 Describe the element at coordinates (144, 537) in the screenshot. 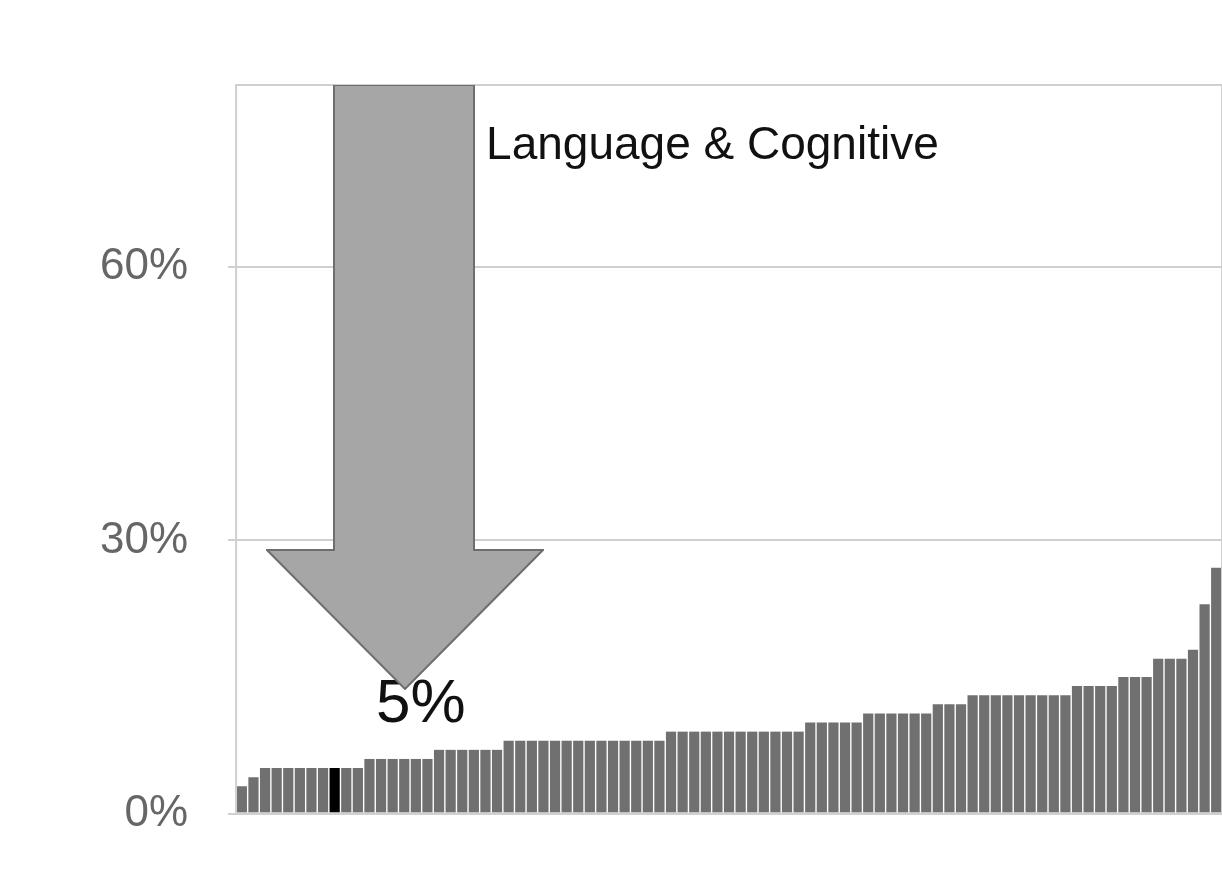

I see `y-tick-label: 30%` at that location.